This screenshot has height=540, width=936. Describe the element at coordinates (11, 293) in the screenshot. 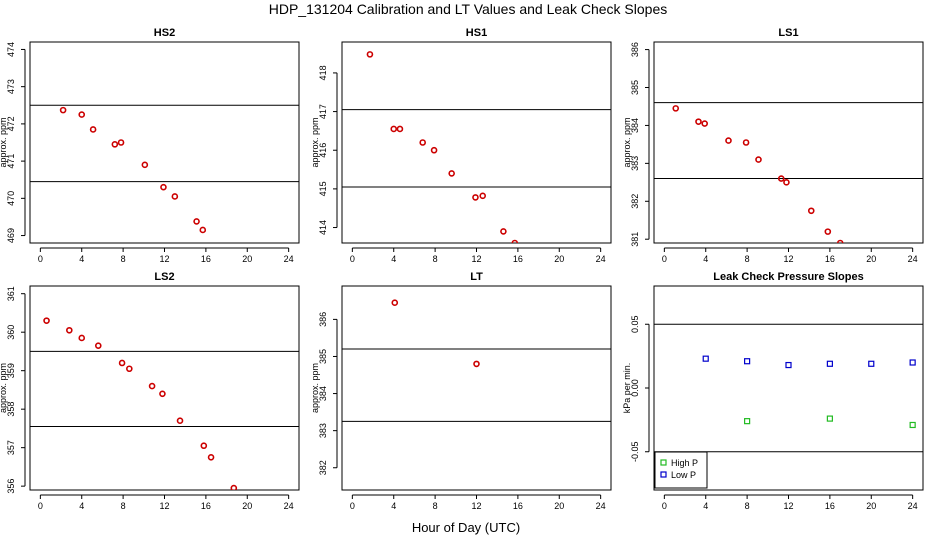

I see `y-tick-label: 361` at that location.